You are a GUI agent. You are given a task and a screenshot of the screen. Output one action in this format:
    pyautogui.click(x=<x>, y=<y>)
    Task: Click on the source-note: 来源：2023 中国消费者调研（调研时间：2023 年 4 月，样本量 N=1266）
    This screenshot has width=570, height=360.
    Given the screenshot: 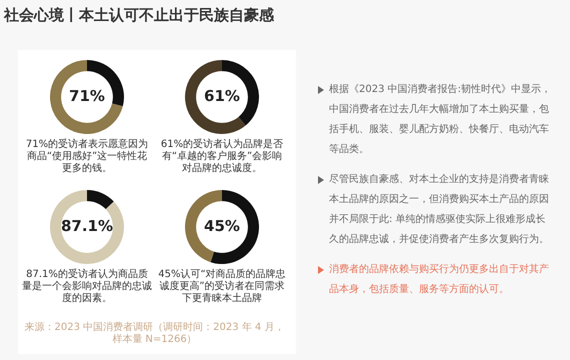 What is the action you would take?
    pyautogui.click(x=155, y=334)
    